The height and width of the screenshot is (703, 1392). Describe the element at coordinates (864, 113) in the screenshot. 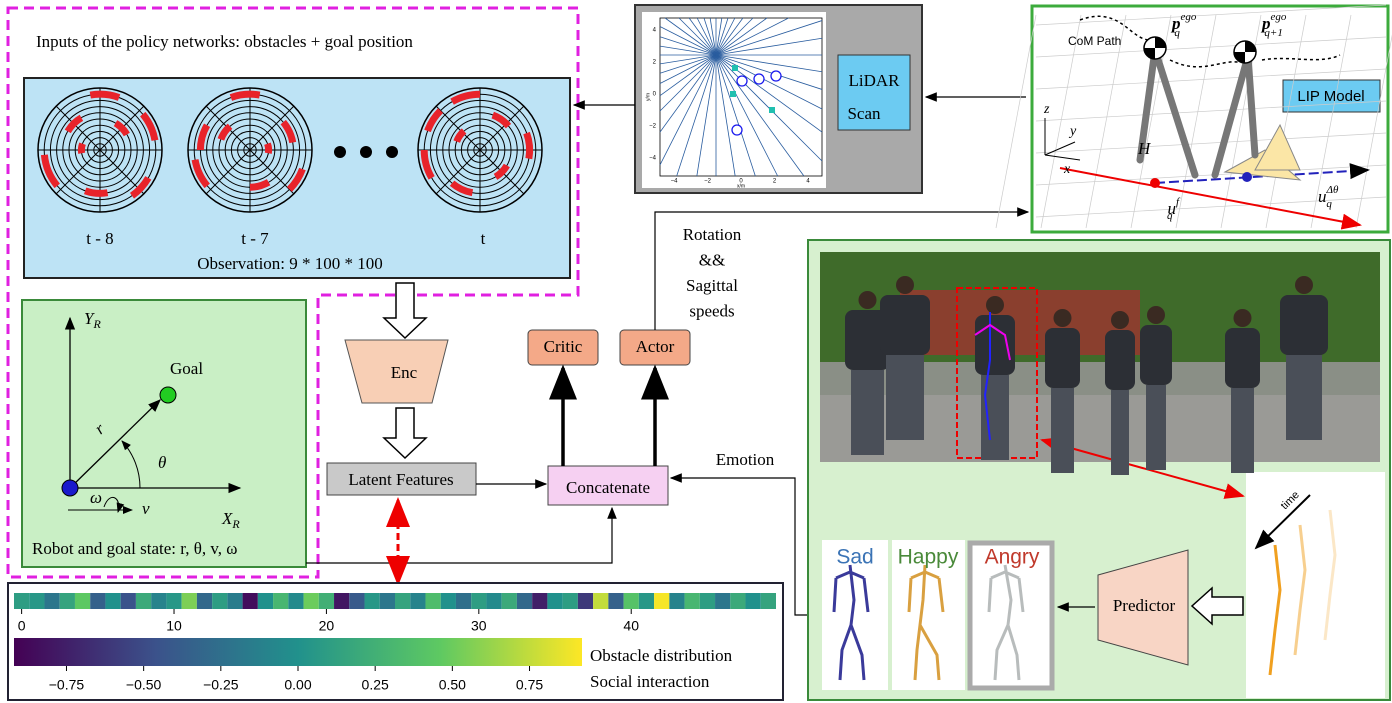

I see `label: Scan` at that location.